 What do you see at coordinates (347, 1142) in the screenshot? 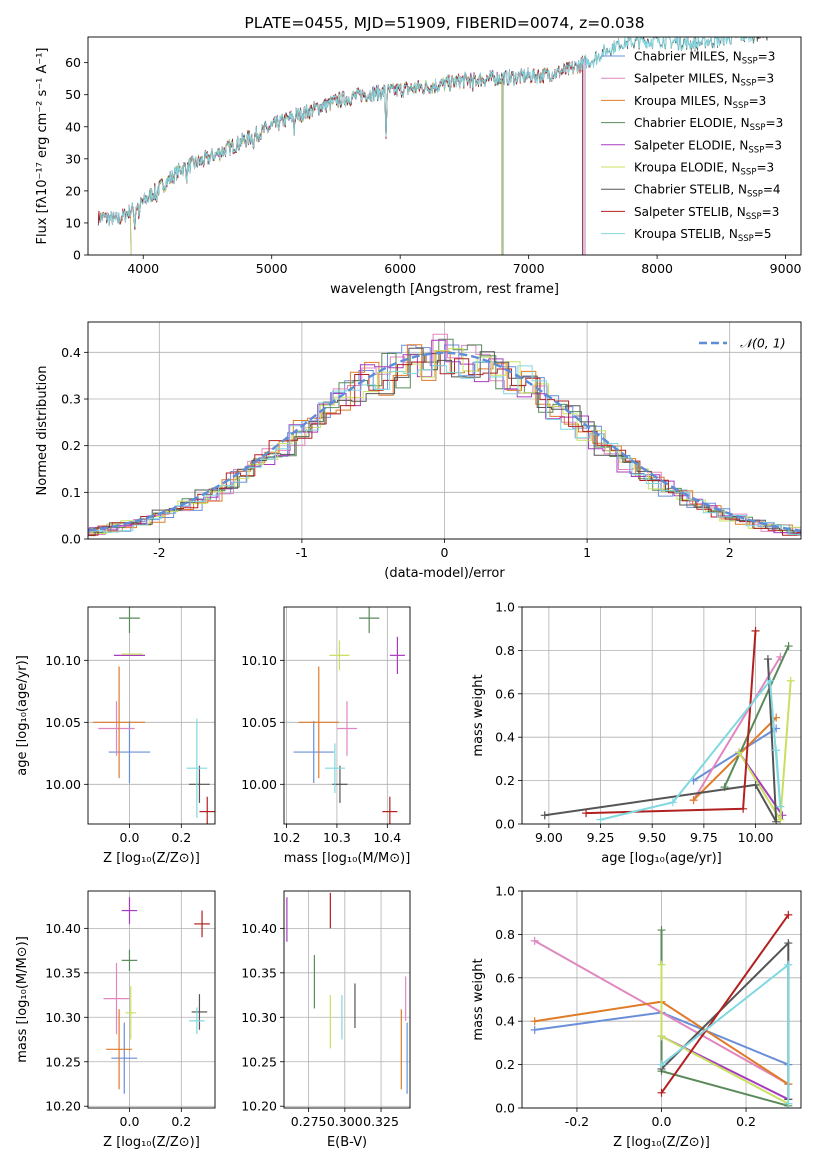
I see `x-axis-label: E(B-V)` at bounding box center [347, 1142].